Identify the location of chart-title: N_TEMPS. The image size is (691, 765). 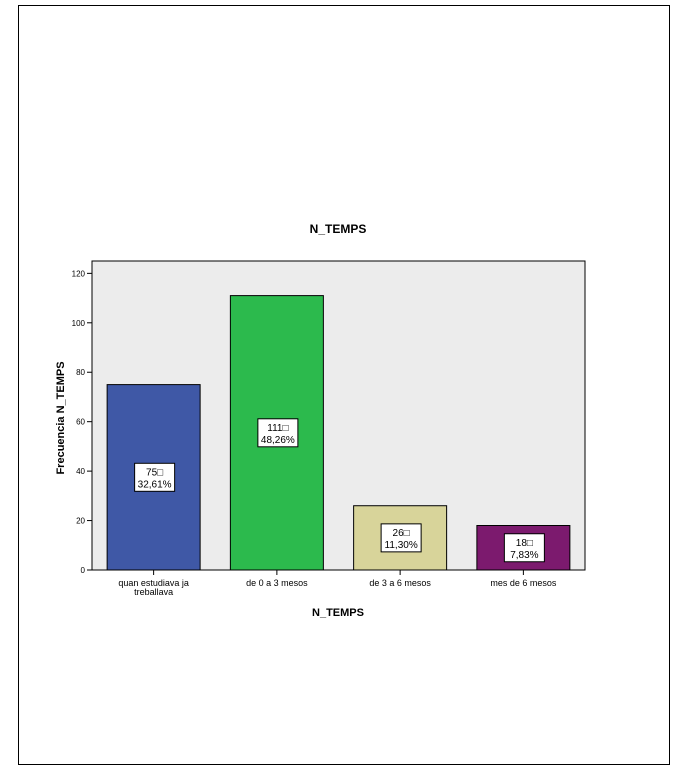
(338, 229).